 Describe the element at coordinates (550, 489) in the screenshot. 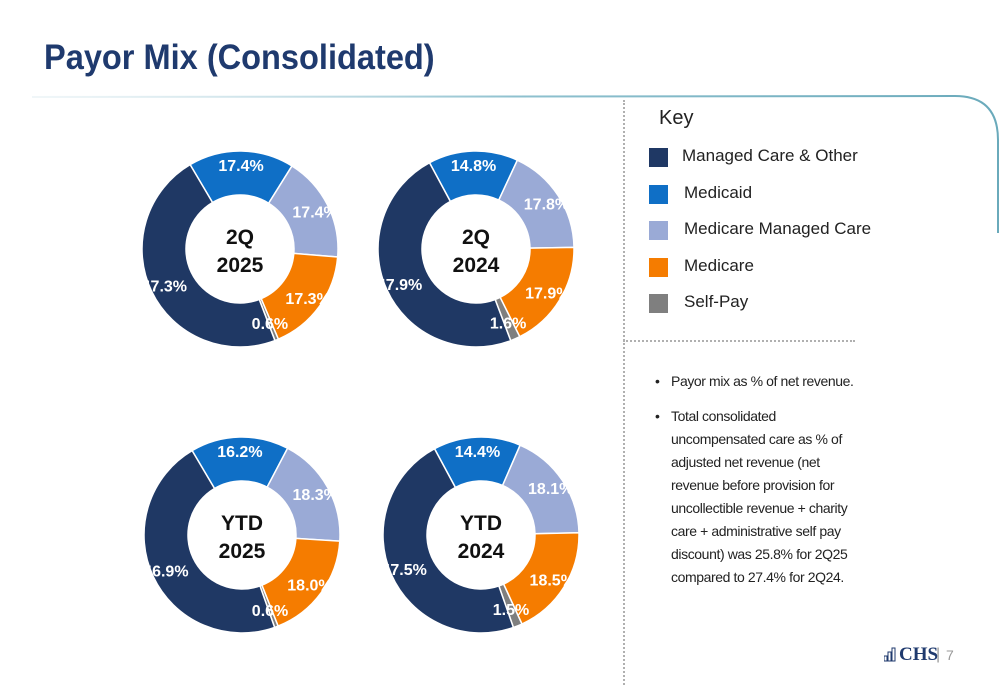

I see `slice-label-medicare-managed-care: 18.1%` at that location.